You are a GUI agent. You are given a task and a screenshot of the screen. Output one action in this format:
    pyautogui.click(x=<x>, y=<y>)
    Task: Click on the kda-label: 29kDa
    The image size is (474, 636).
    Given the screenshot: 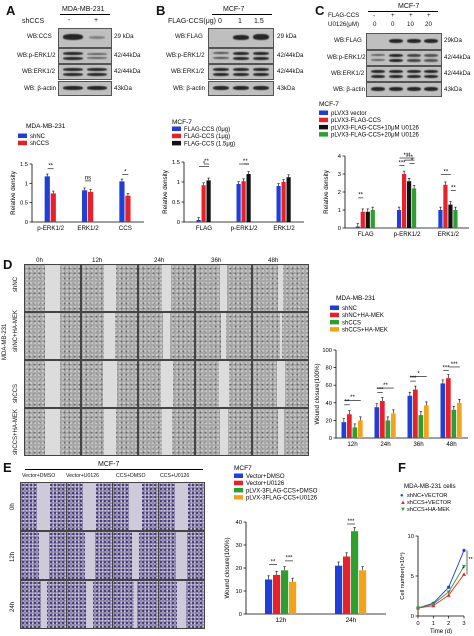 What is the action you would take?
    pyautogui.click(x=453, y=40)
    